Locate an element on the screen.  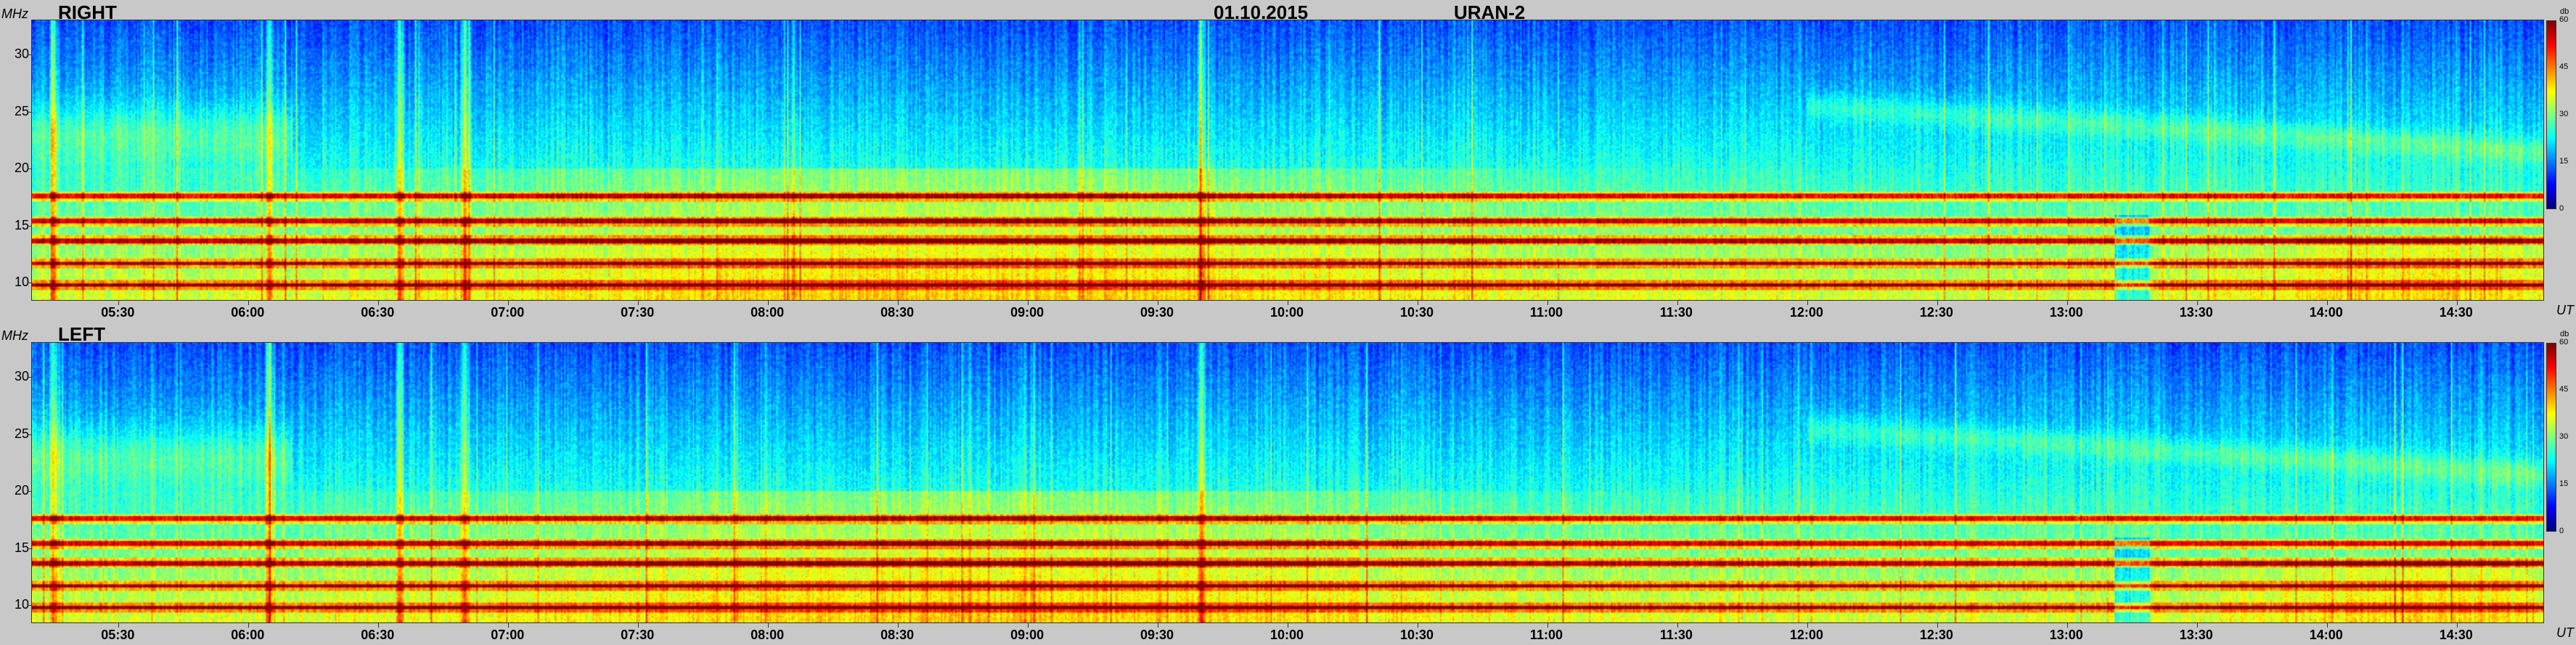
y-tick-label: 15 is located at coordinates (22, 547).